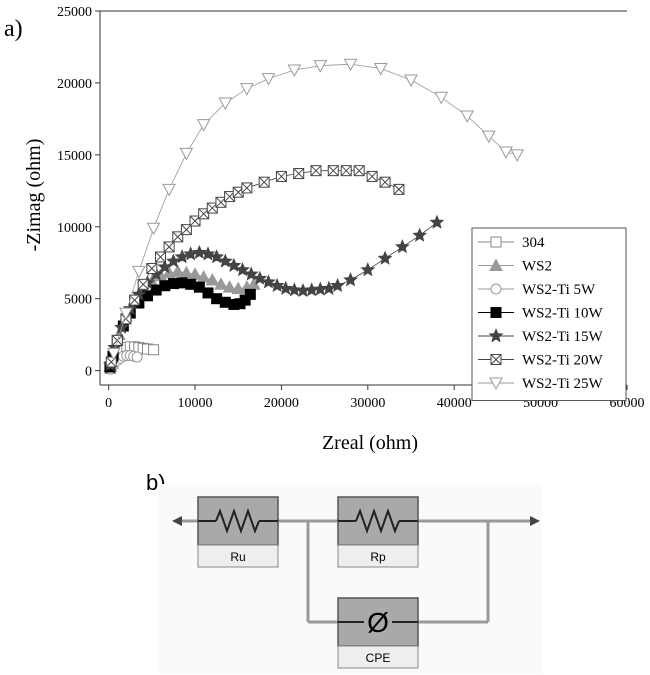 The image size is (650, 675). I want to click on cpe-component: Ø CPE, so click(378, 633).